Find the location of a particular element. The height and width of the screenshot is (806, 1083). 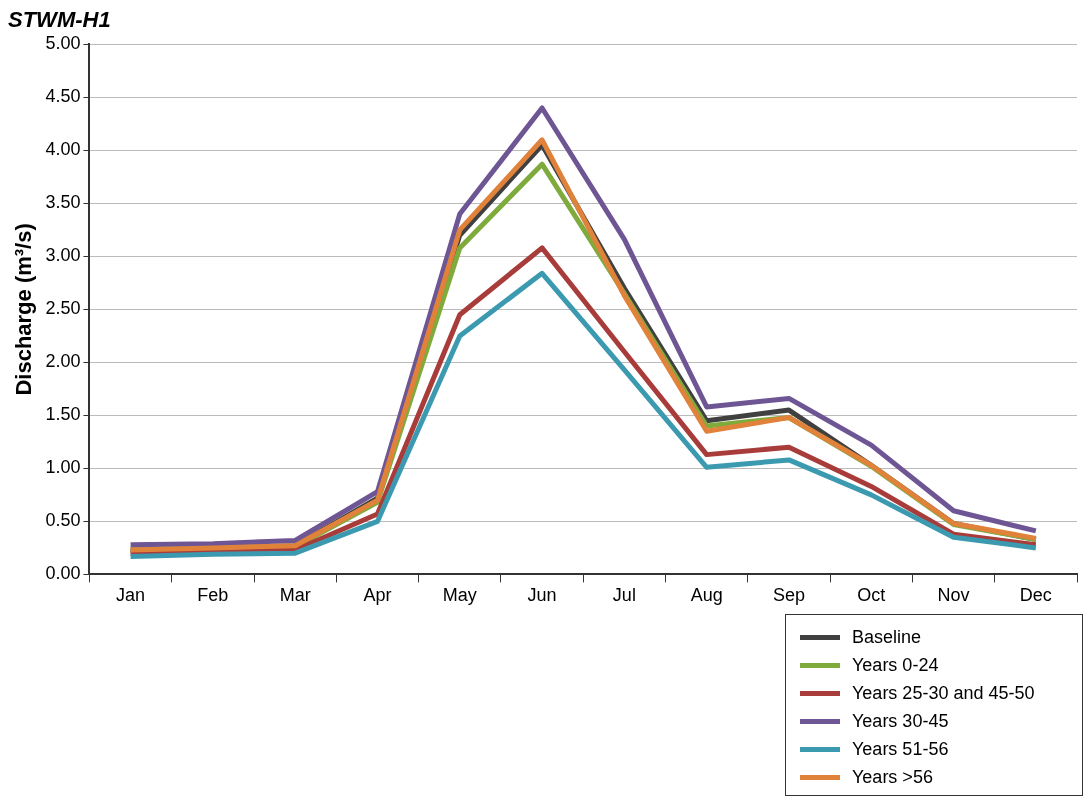

legend-label: Years 25-30 and 45-50 is located at coordinates (943, 693).